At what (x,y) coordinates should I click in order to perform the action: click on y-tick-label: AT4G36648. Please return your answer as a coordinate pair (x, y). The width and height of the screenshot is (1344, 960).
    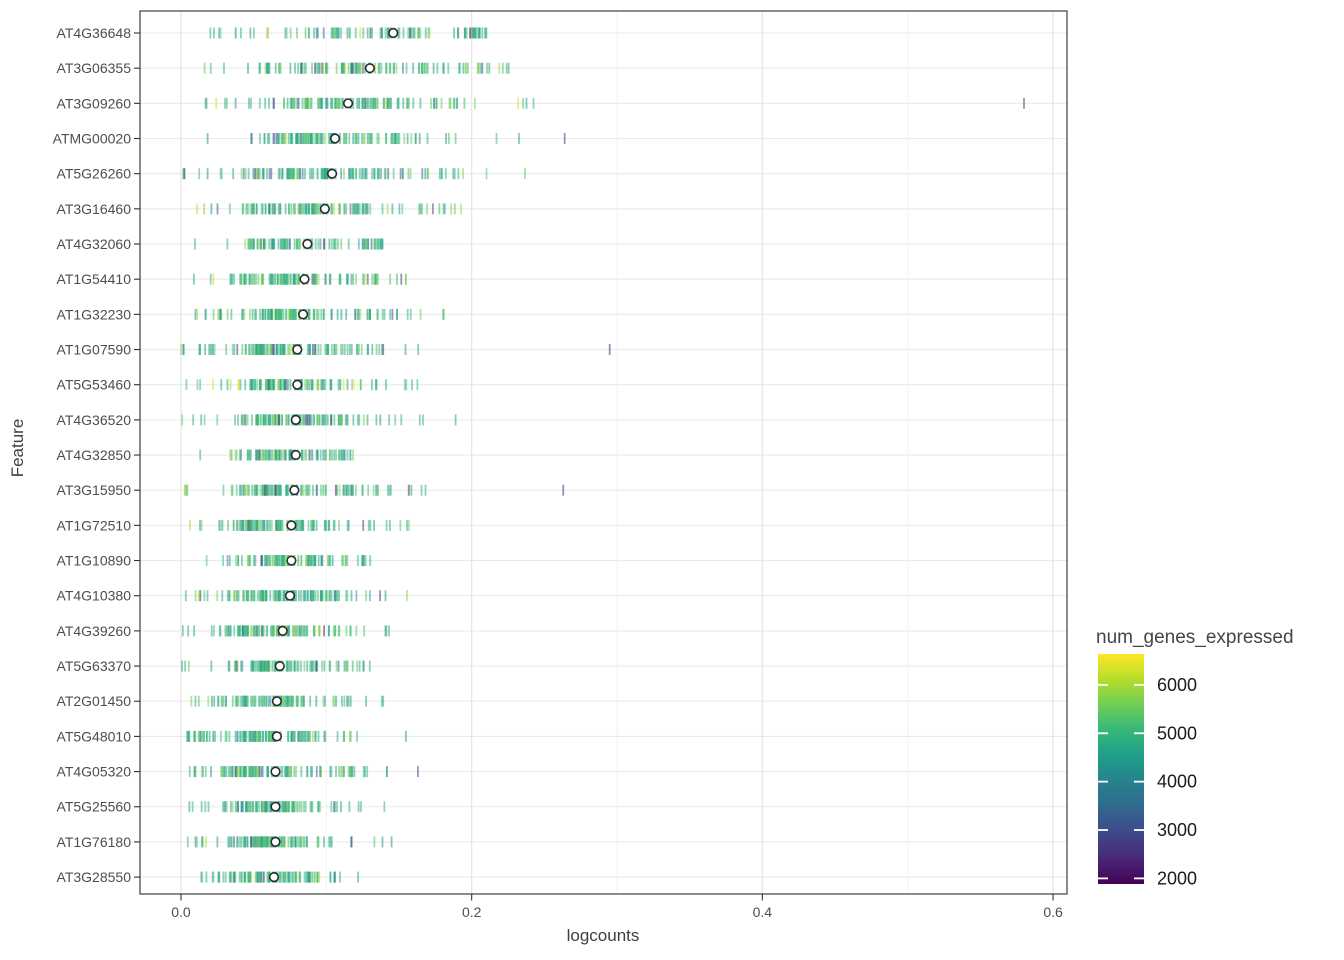
    Looking at the image, I should click on (94, 33).